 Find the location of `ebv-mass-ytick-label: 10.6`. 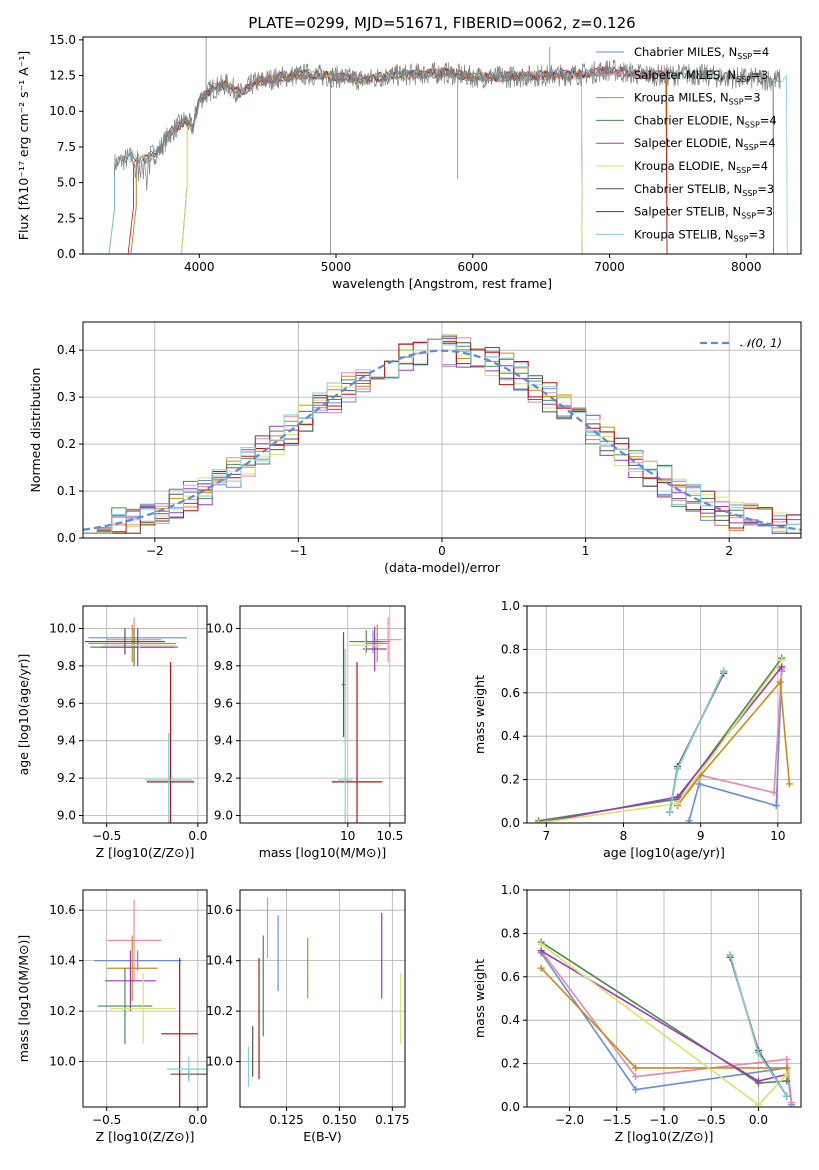

ebv-mass-ytick-label: 10.6 is located at coordinates (219, 910).